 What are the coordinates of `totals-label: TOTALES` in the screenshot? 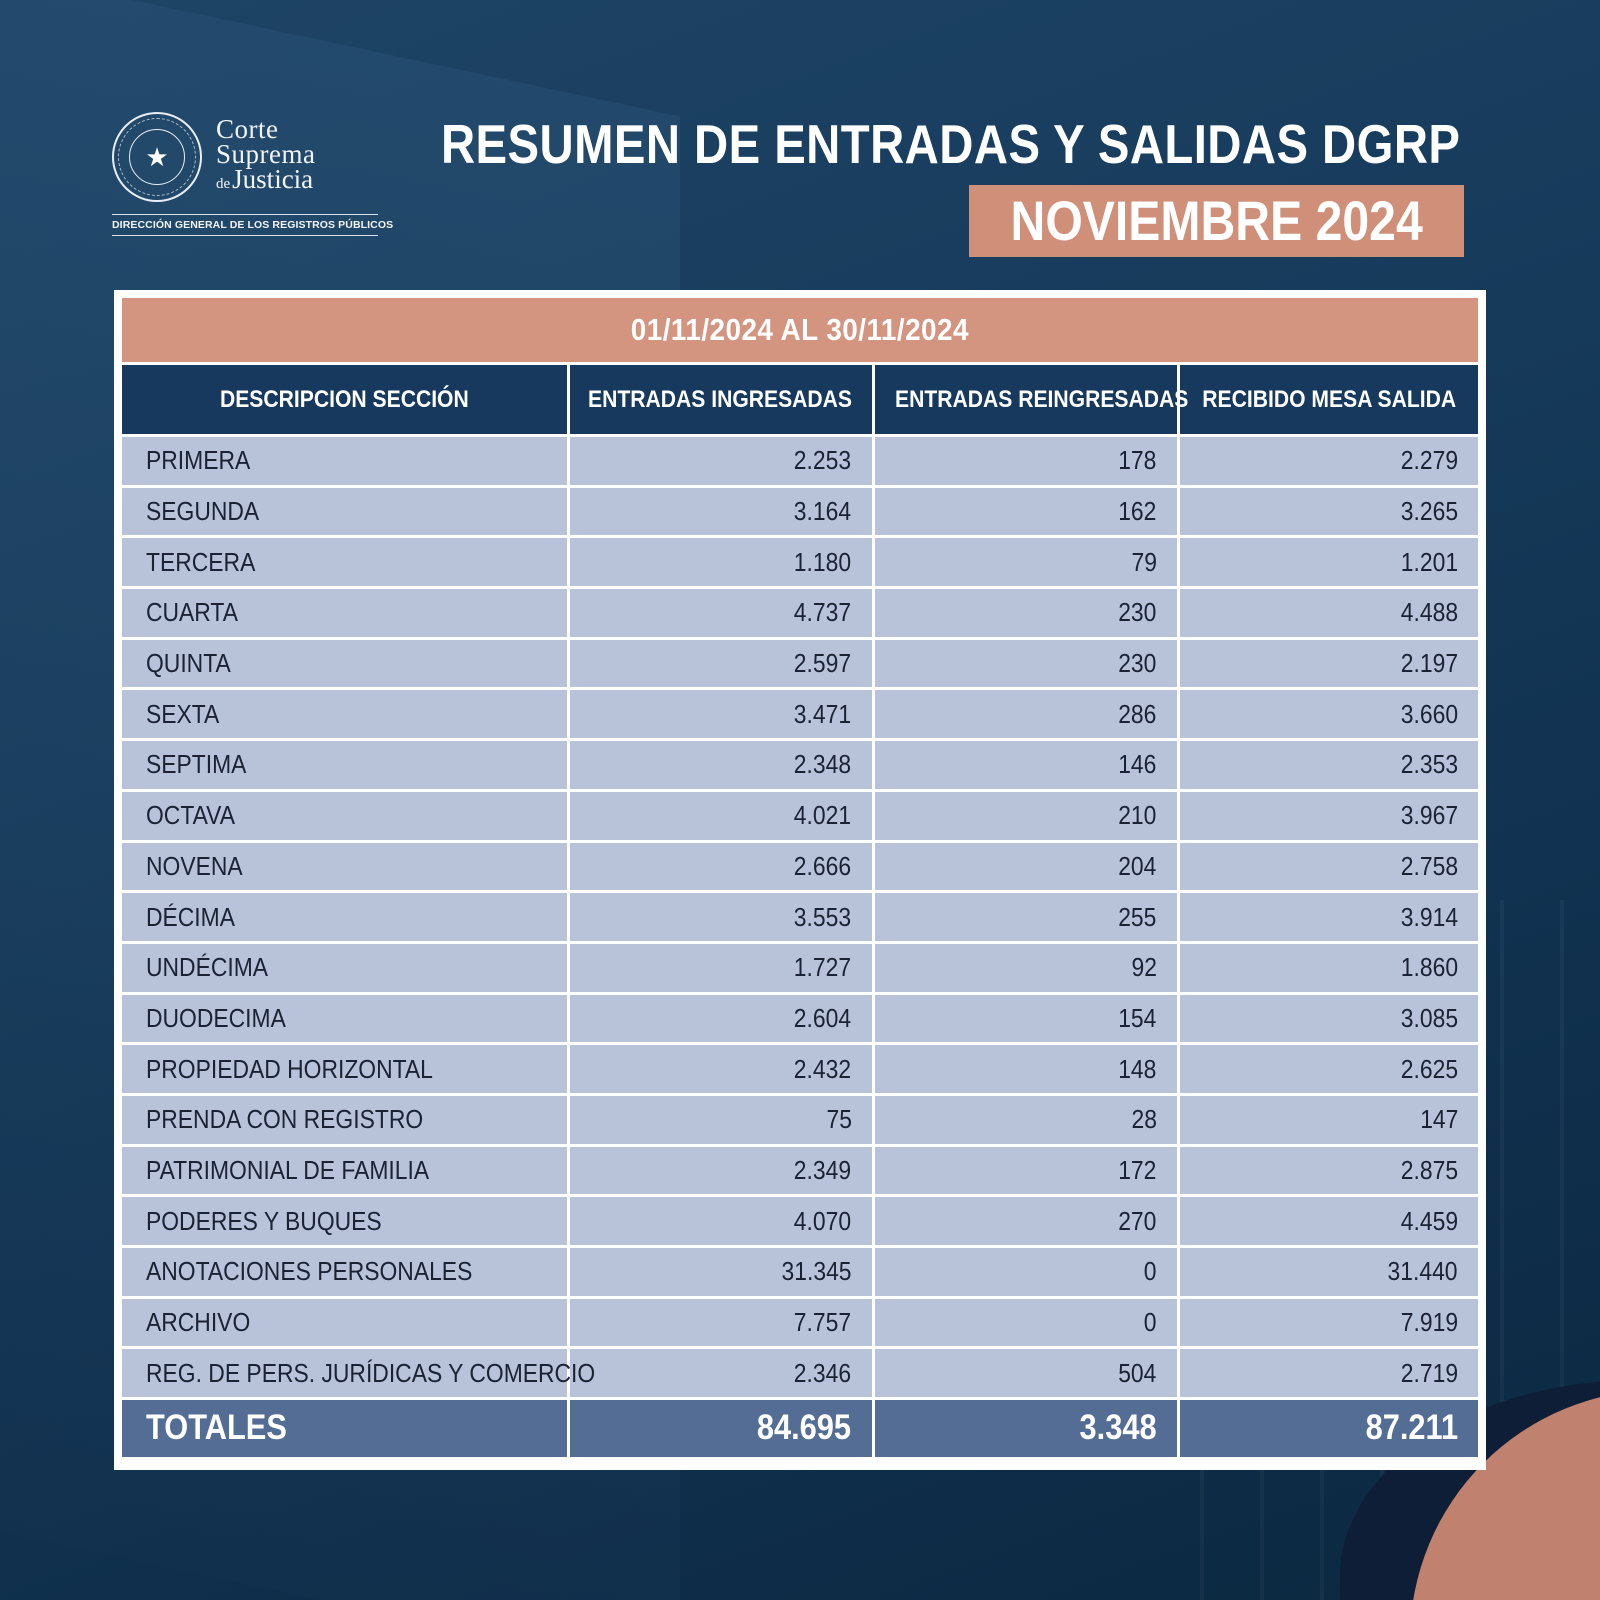 It's located at (345, 1427).